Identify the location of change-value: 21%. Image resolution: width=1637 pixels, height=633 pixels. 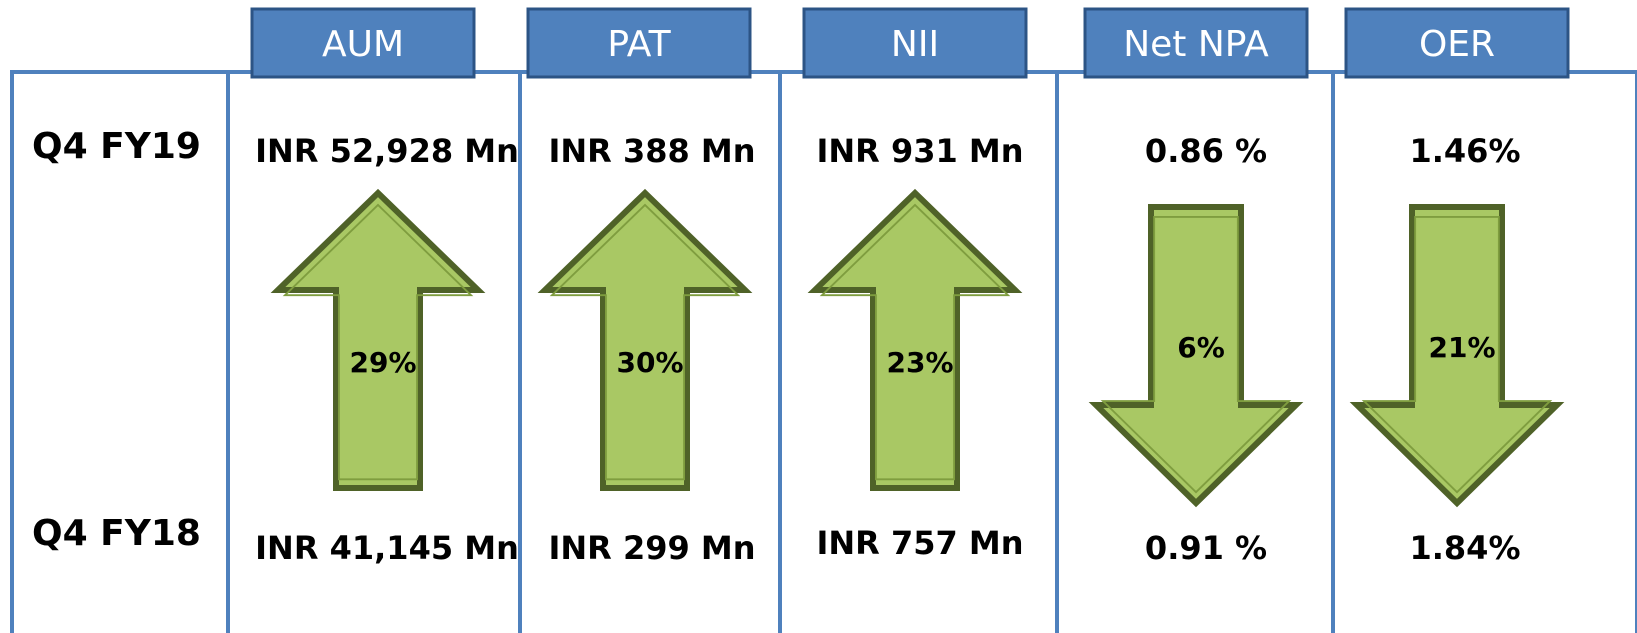
(1461, 347).